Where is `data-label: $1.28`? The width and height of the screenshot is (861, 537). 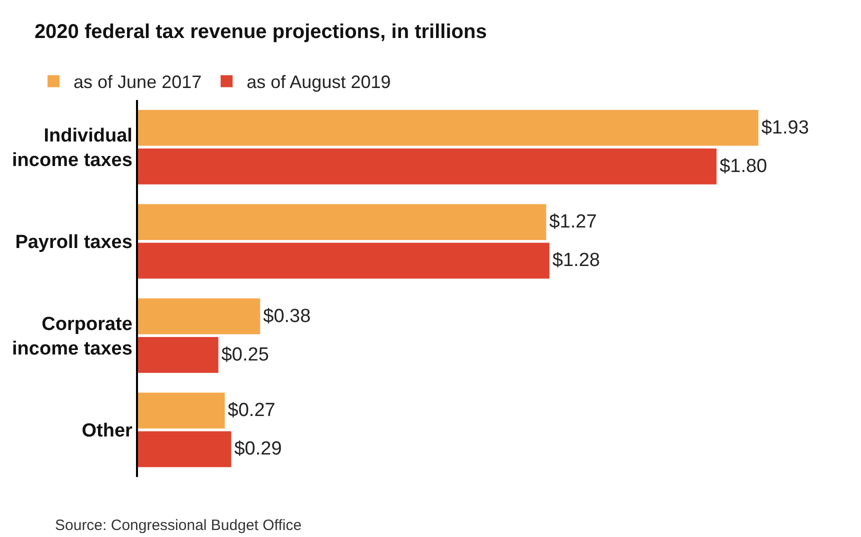
data-label: $1.28 is located at coordinates (576, 261).